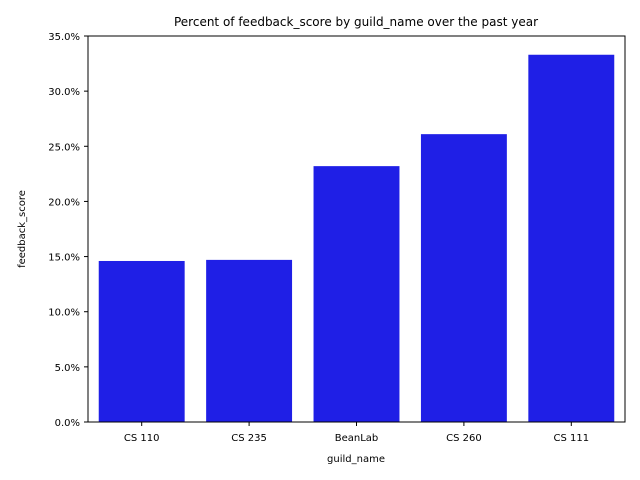  I want to click on x-tick-label: CS 235, so click(249, 438).